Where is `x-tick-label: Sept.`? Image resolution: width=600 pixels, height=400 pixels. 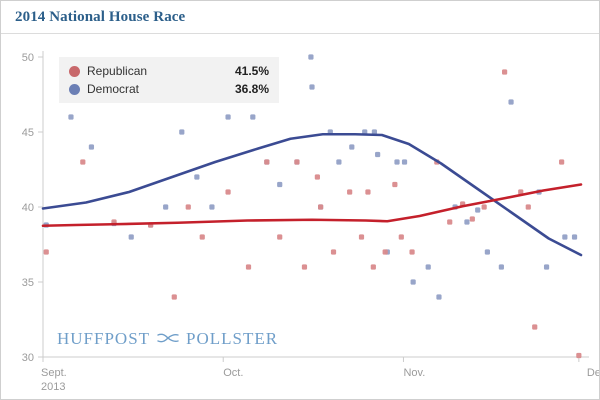 x-tick-label: Sept. is located at coordinates (54, 373).